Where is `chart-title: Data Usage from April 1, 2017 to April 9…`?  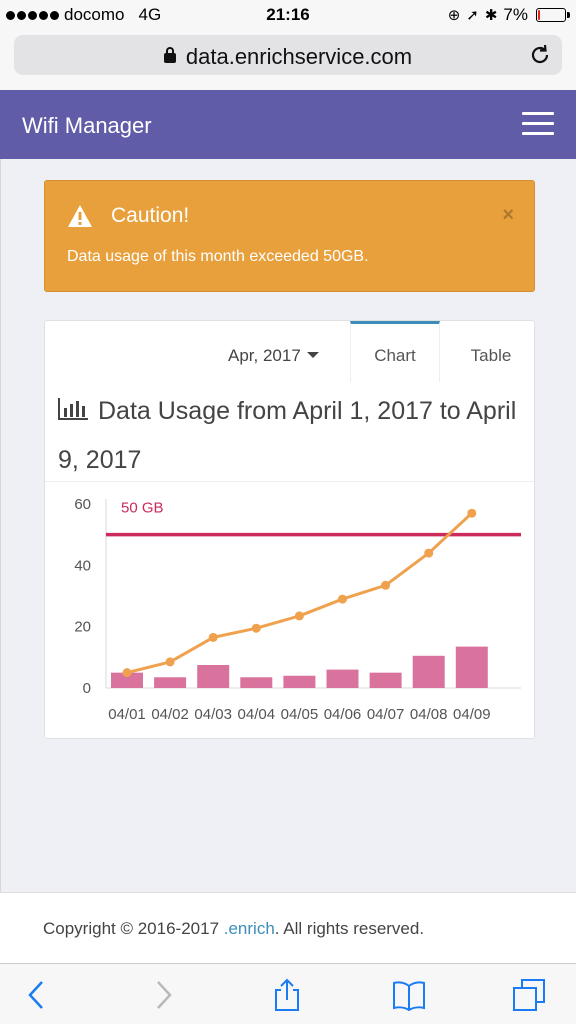 chart-title: Data Usage from April 1, 2017 to April 9… is located at coordinates (287, 435).